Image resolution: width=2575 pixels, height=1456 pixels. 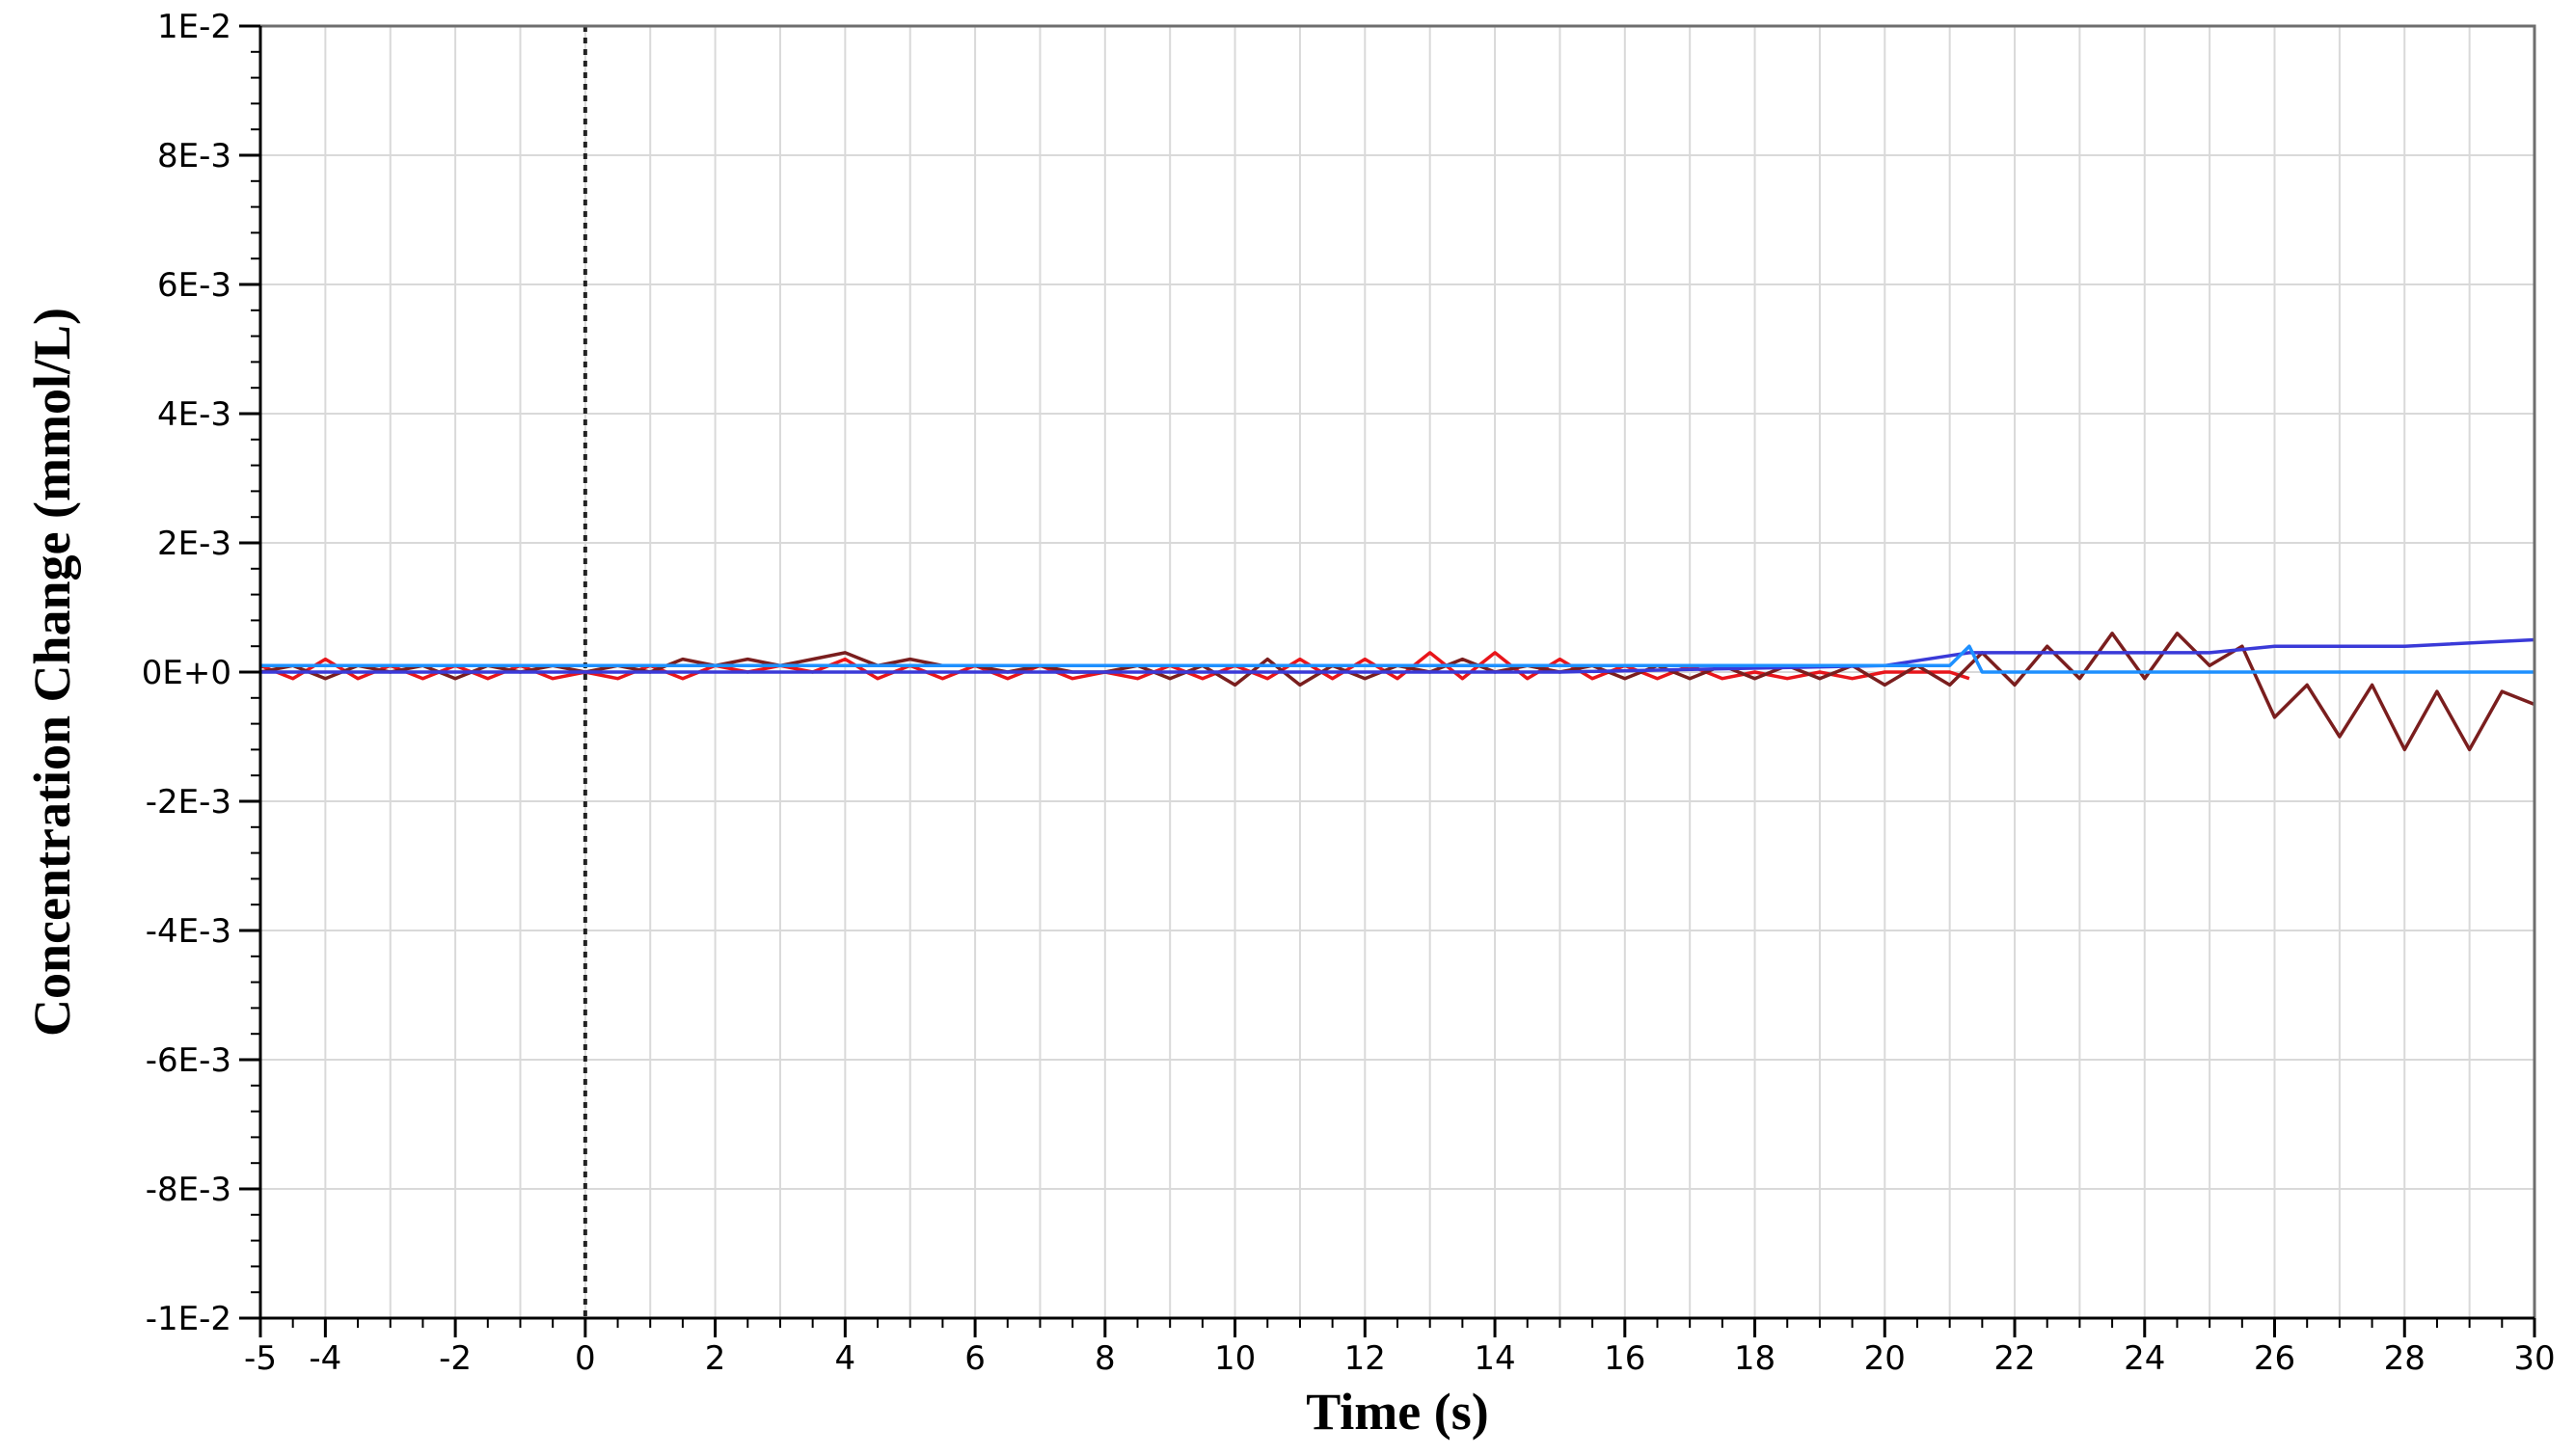 What do you see at coordinates (194, 27) in the screenshot?
I see `y-tick-label: 1E-2` at bounding box center [194, 27].